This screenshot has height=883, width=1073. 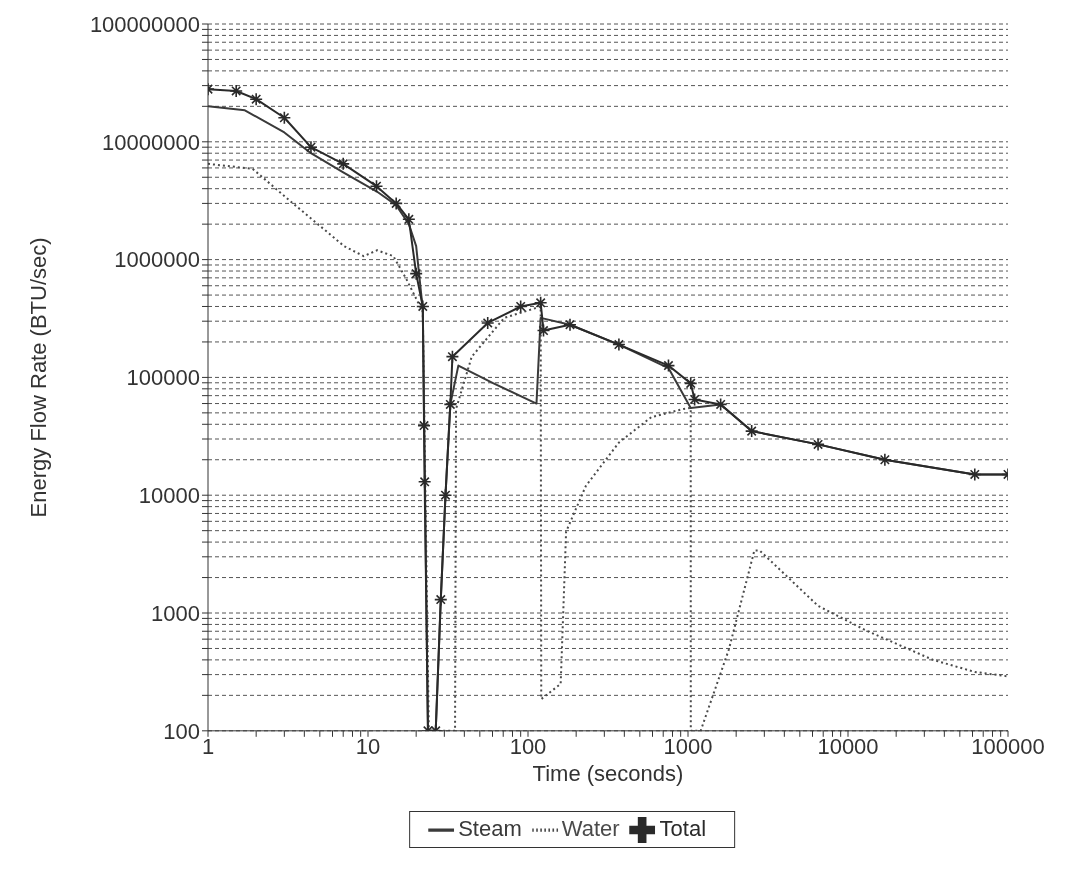 I want to click on y-tick-label: 10000000, so click(x=151, y=142).